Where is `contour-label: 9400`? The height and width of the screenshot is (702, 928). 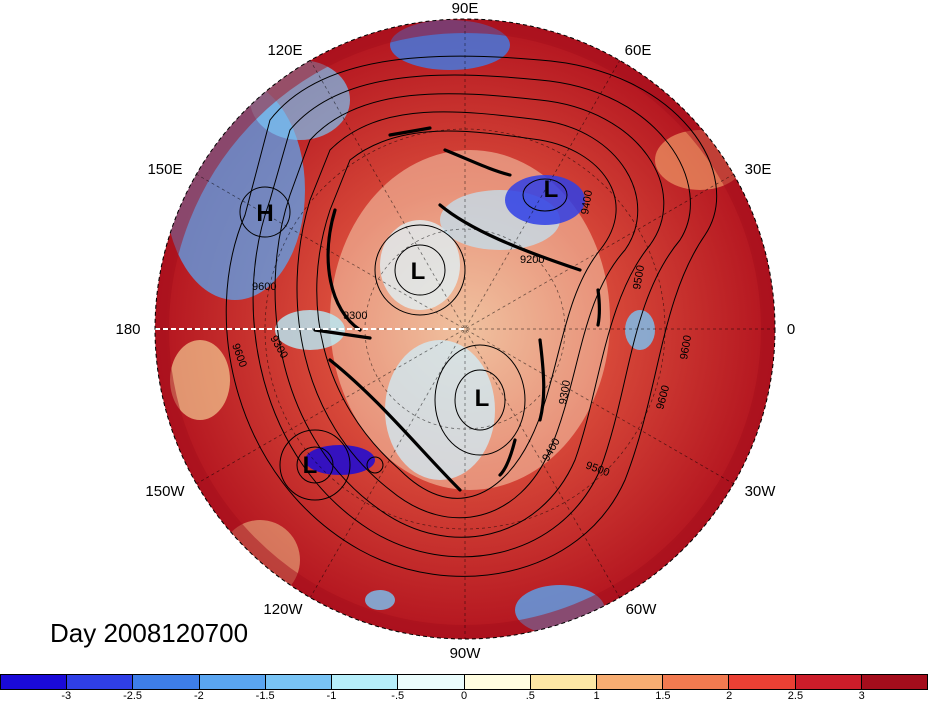 contour-label: 9400 is located at coordinates (587, 202).